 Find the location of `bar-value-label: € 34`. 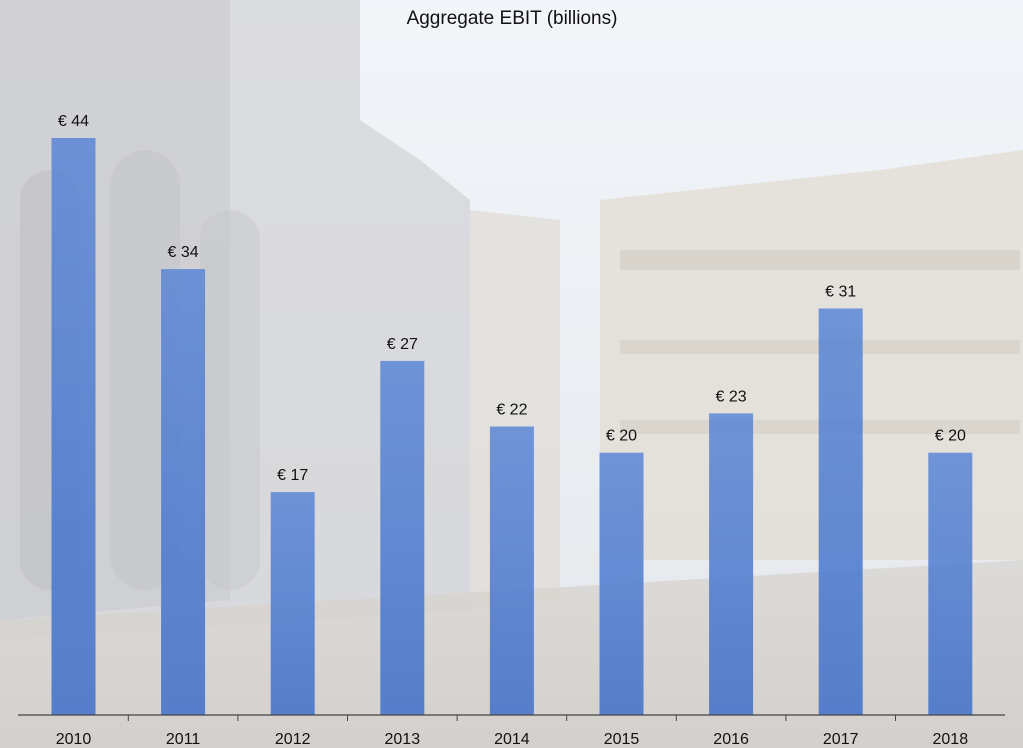

bar-value-label: € 34 is located at coordinates (183, 252).